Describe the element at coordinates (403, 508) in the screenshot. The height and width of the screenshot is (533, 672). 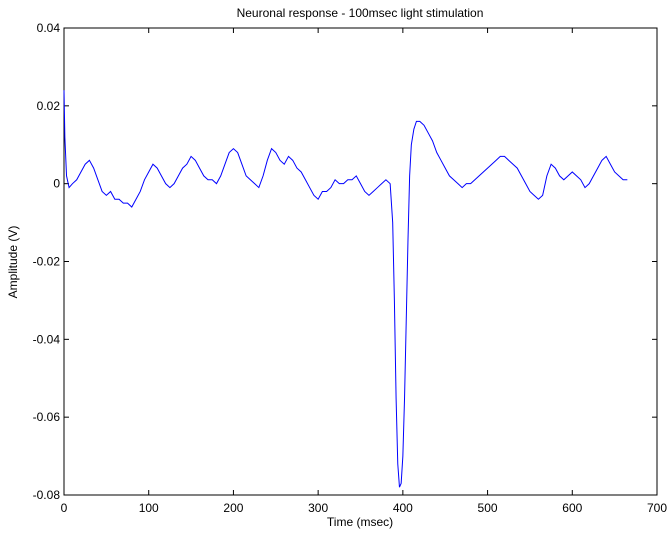
I see `x-tick-label: 400` at that location.